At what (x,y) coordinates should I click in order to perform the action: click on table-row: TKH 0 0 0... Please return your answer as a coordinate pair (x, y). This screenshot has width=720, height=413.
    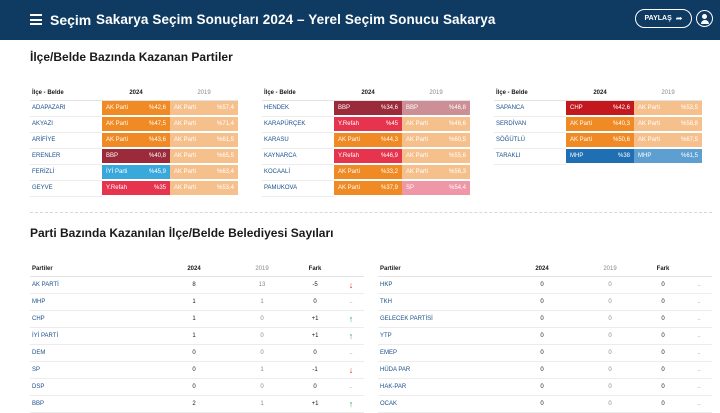
    Looking at the image, I should click on (545, 302).